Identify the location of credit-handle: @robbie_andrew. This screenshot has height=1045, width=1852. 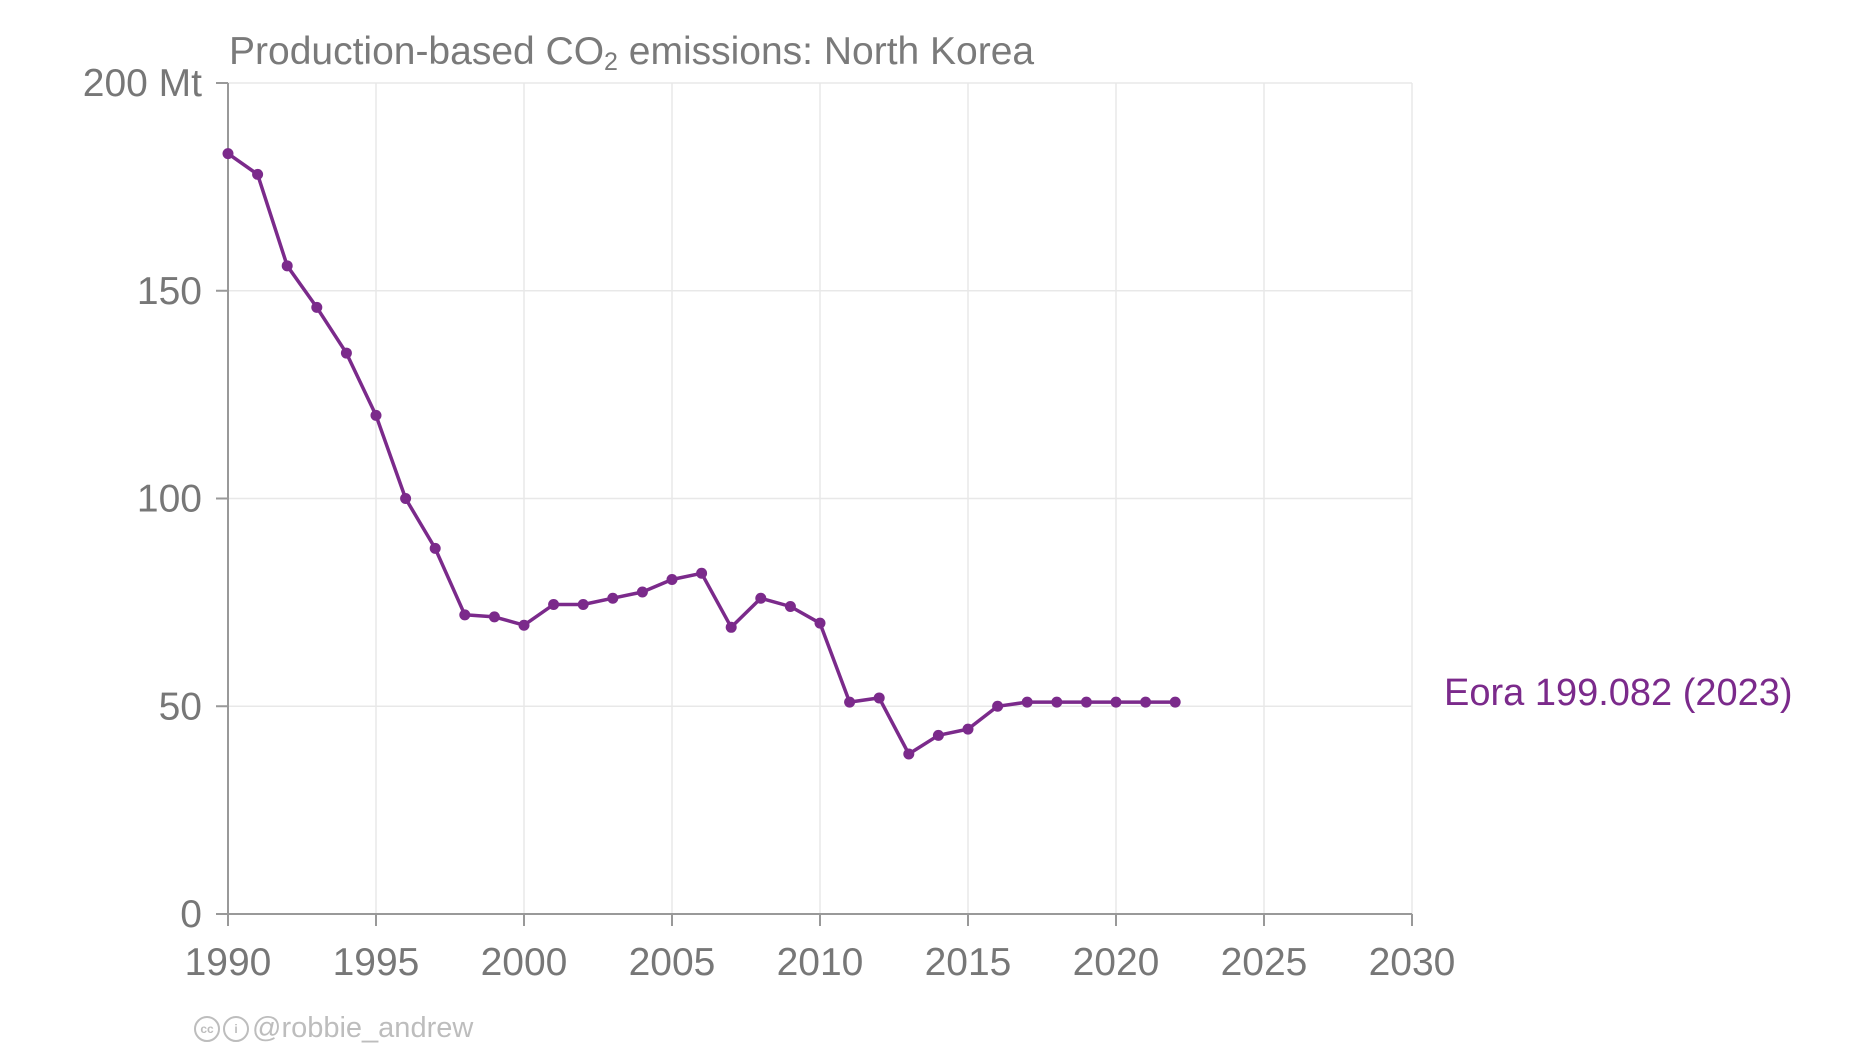
(363, 1028).